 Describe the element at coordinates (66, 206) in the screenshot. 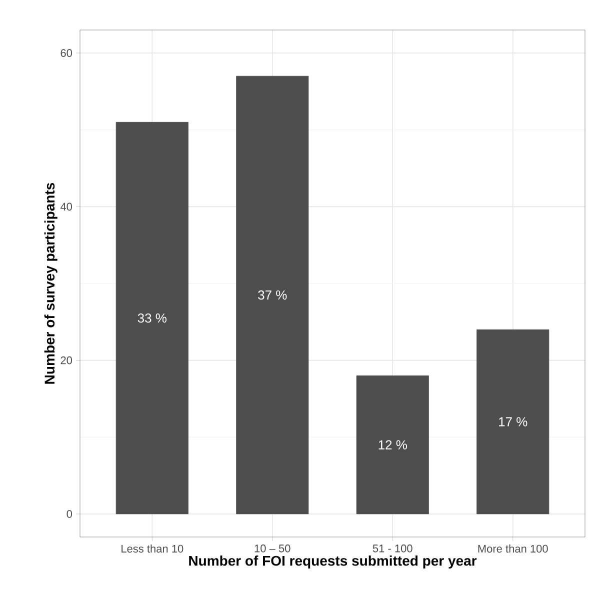

I see `y-tick-label: 40` at that location.